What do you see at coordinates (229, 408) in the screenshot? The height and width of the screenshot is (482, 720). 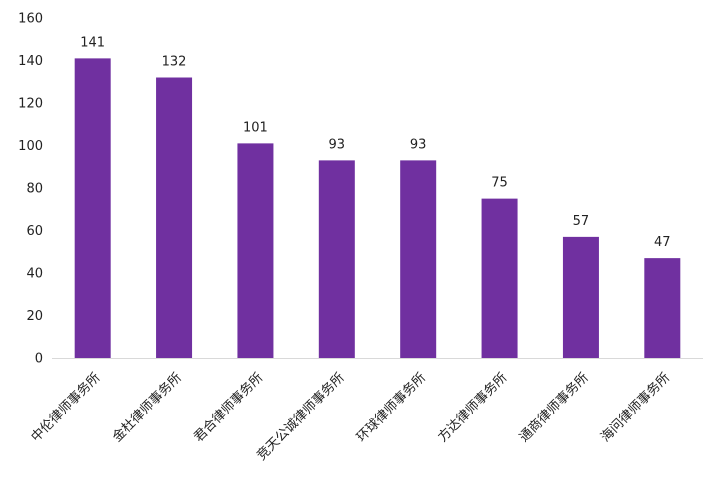 I see `category-label: 君合律师事务所` at bounding box center [229, 408].